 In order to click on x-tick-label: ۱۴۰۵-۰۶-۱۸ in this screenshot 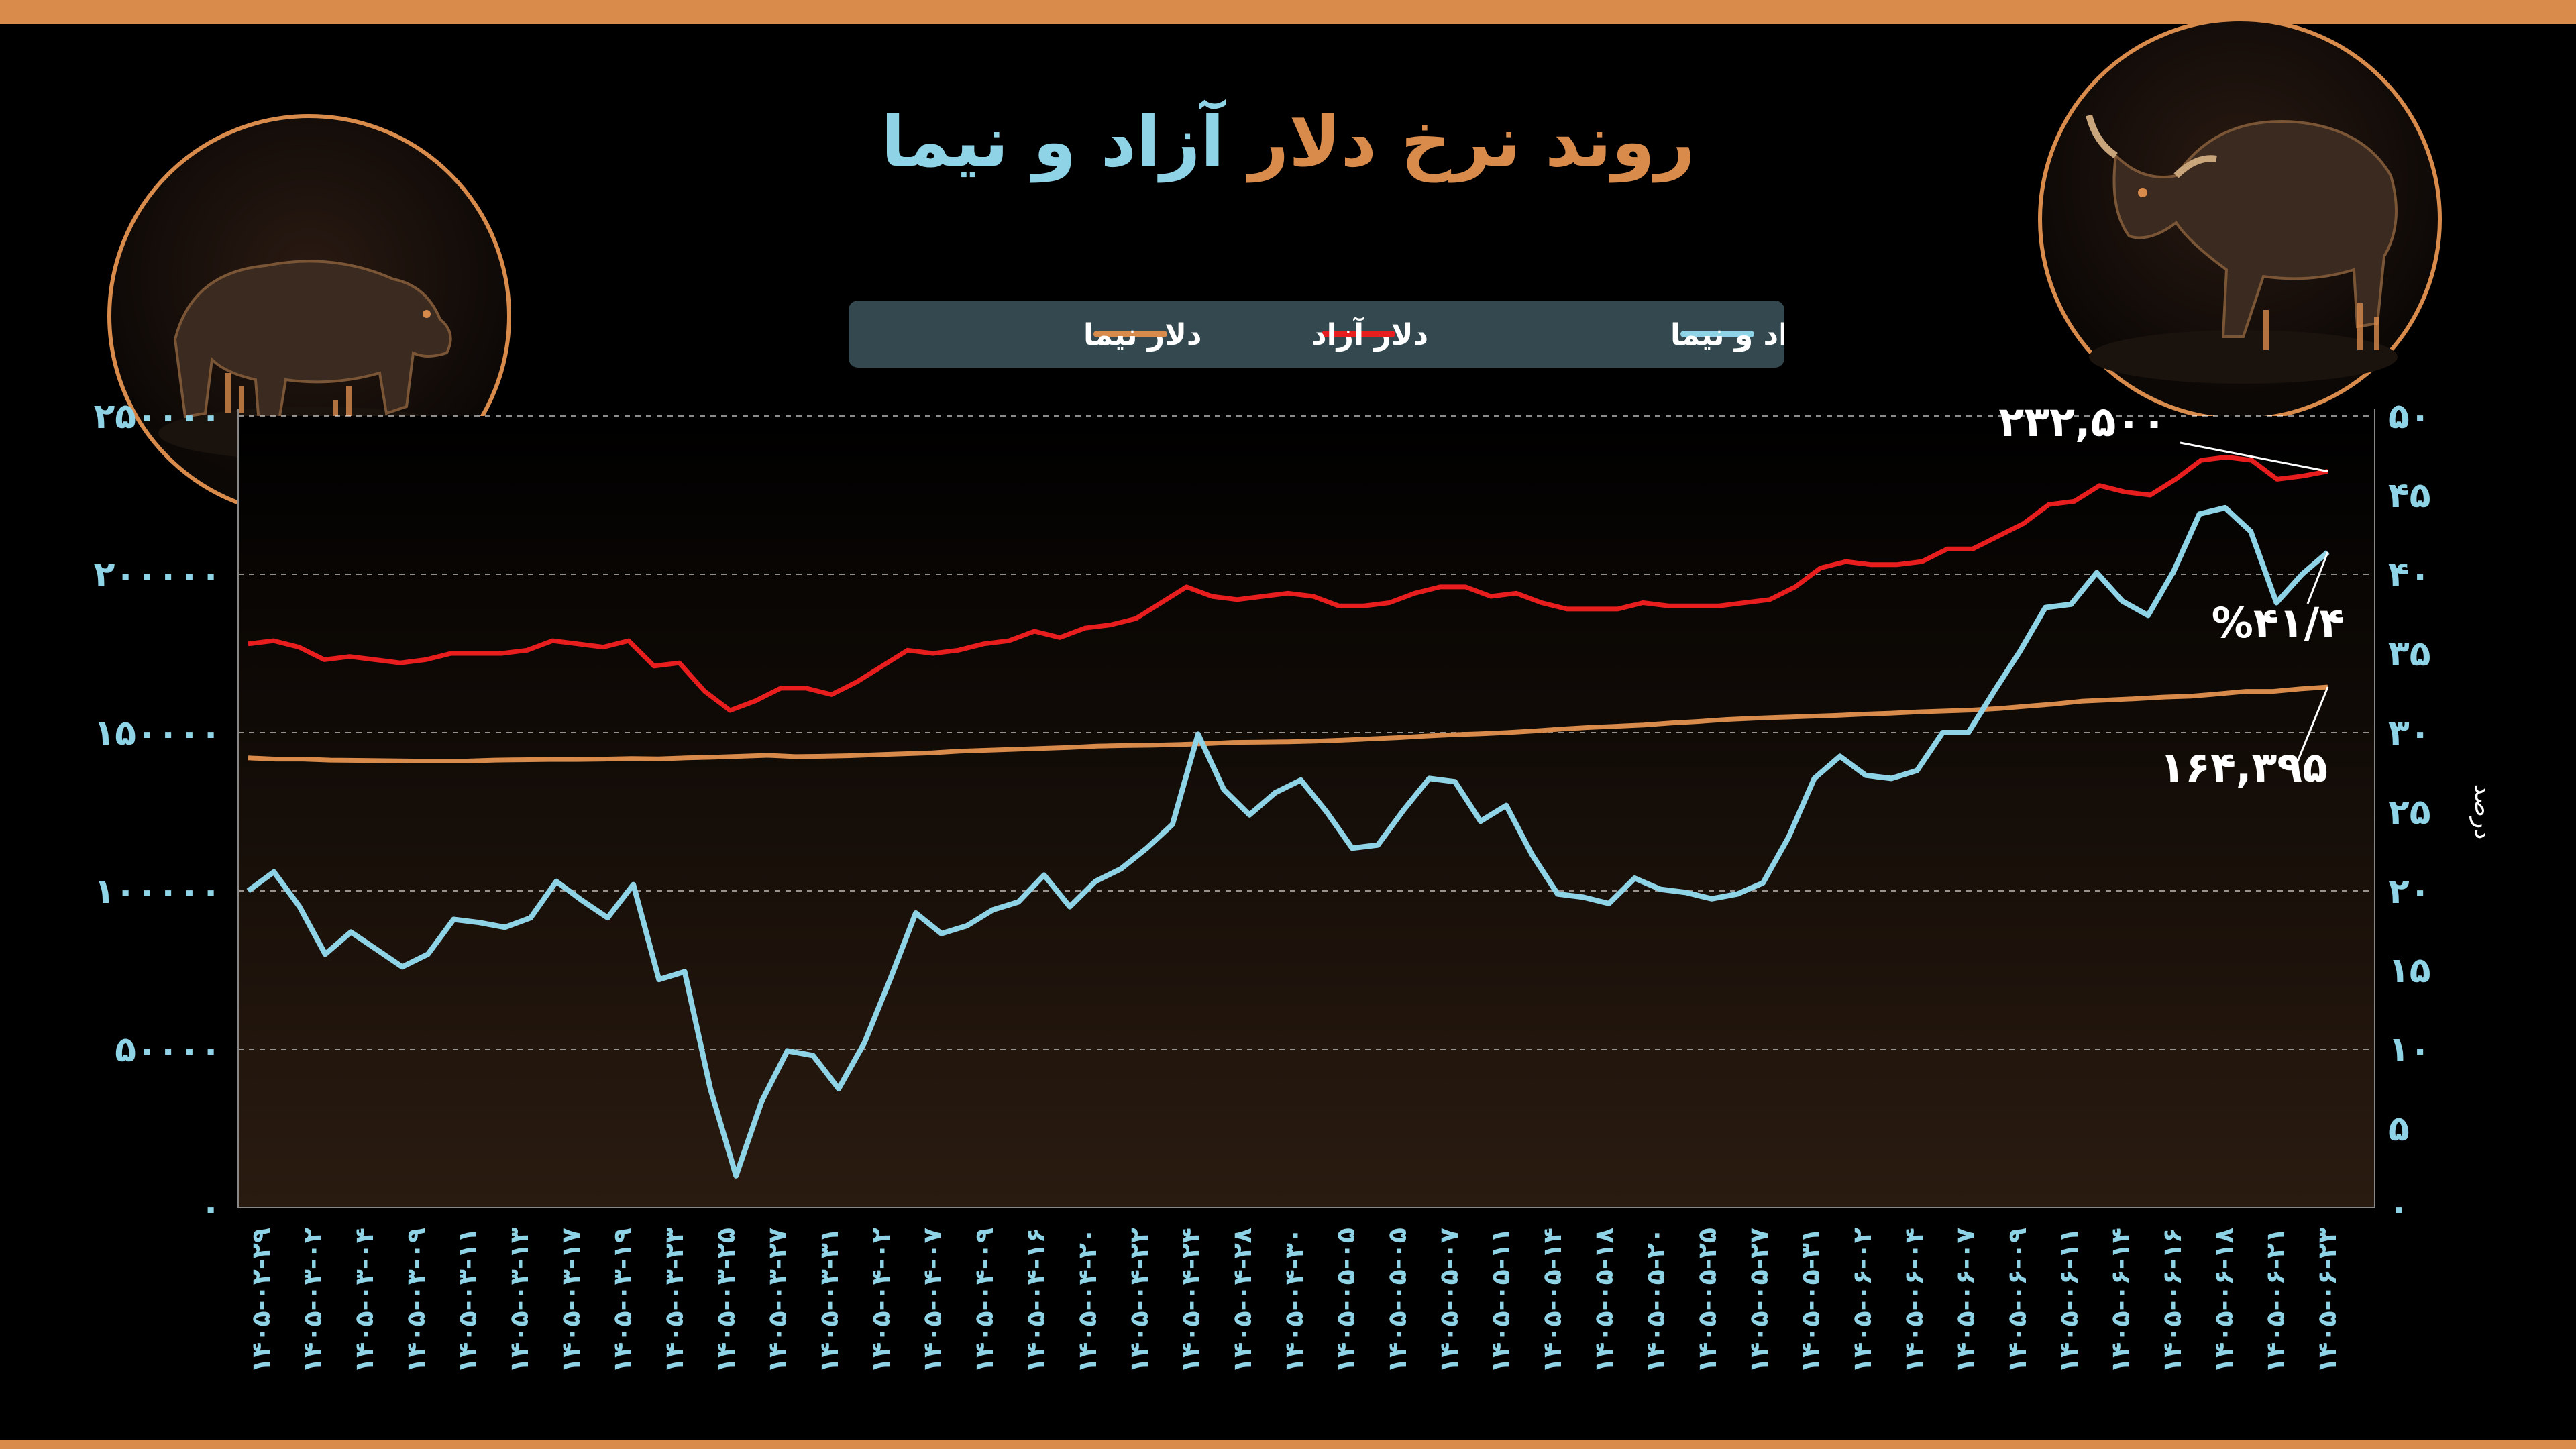, I will do `click(2224, 1300)`.